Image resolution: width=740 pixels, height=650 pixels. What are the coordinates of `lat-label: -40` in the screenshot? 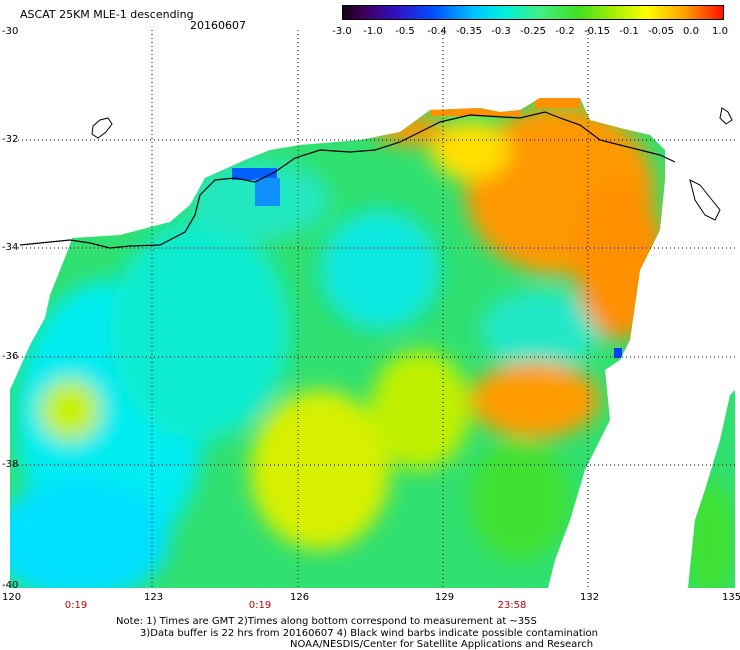 It's located at (10, 585).